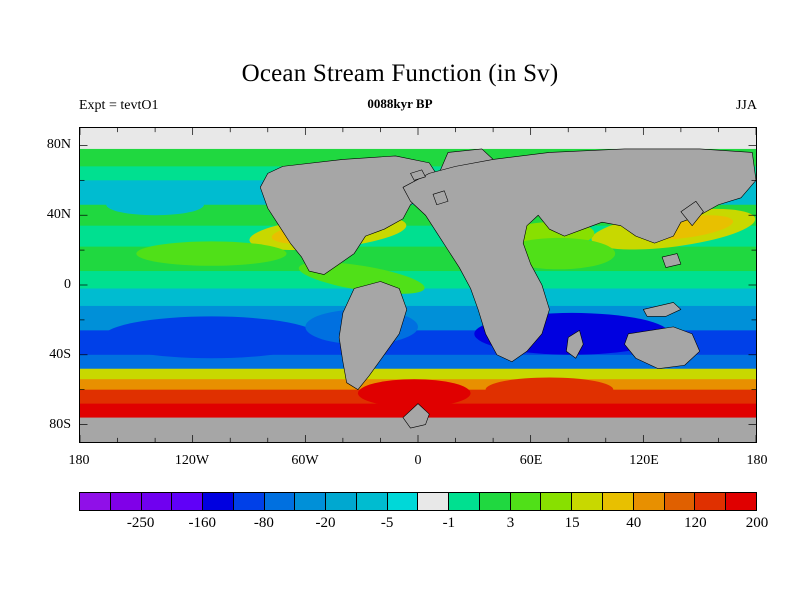  I want to click on colorbar-tick-label: -160, so click(202, 523).